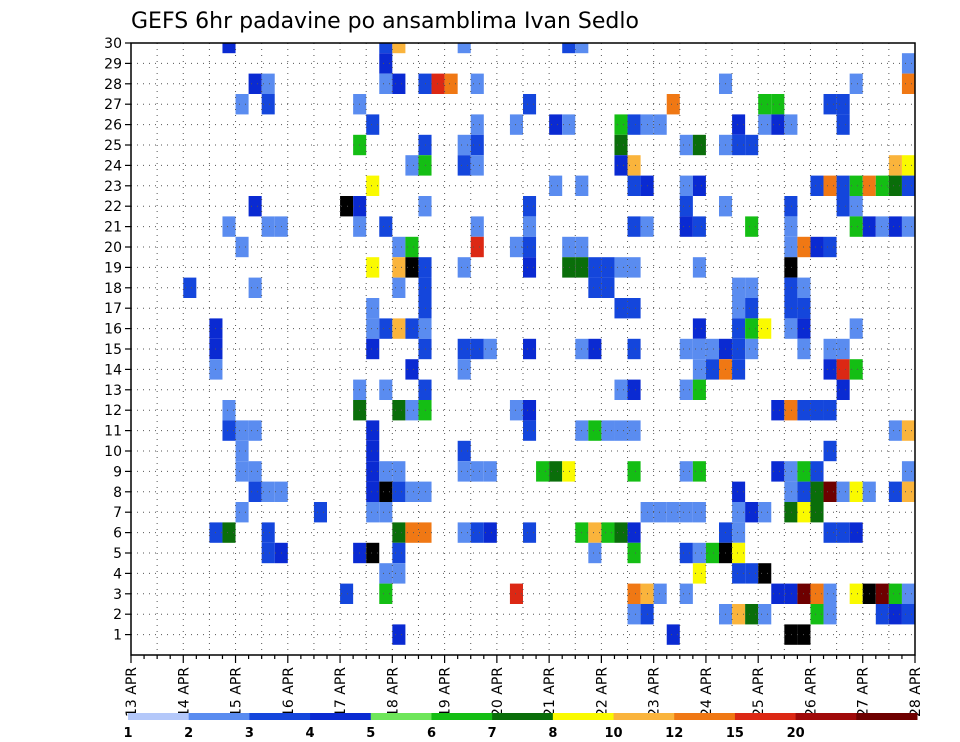 This screenshot has height=742, width=960. I want to click on y-tick-label: 5, so click(117, 554).